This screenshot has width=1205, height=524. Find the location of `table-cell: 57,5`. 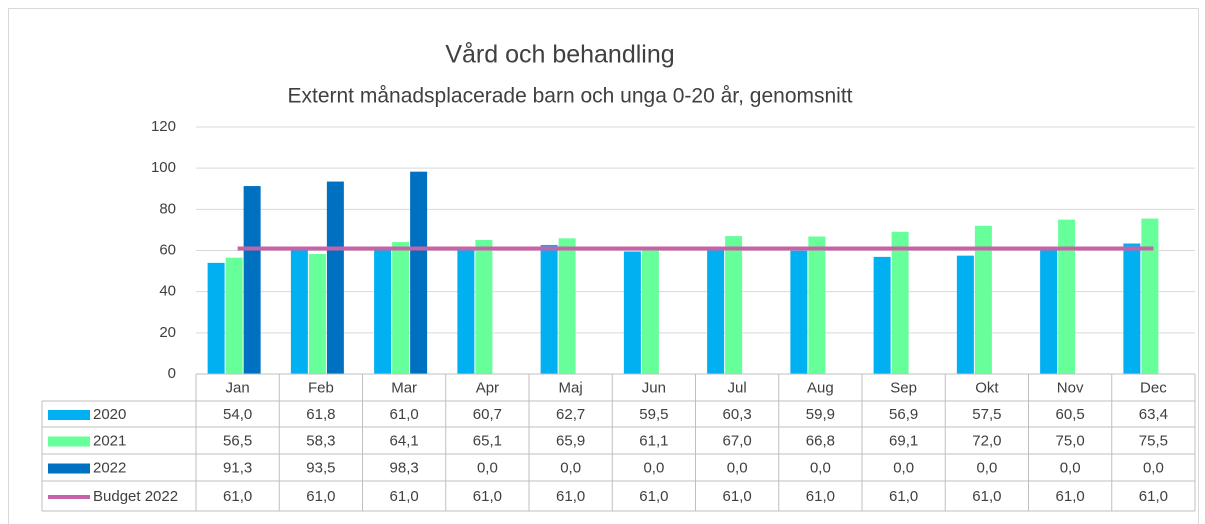

table-cell: 57,5 is located at coordinates (986, 414).